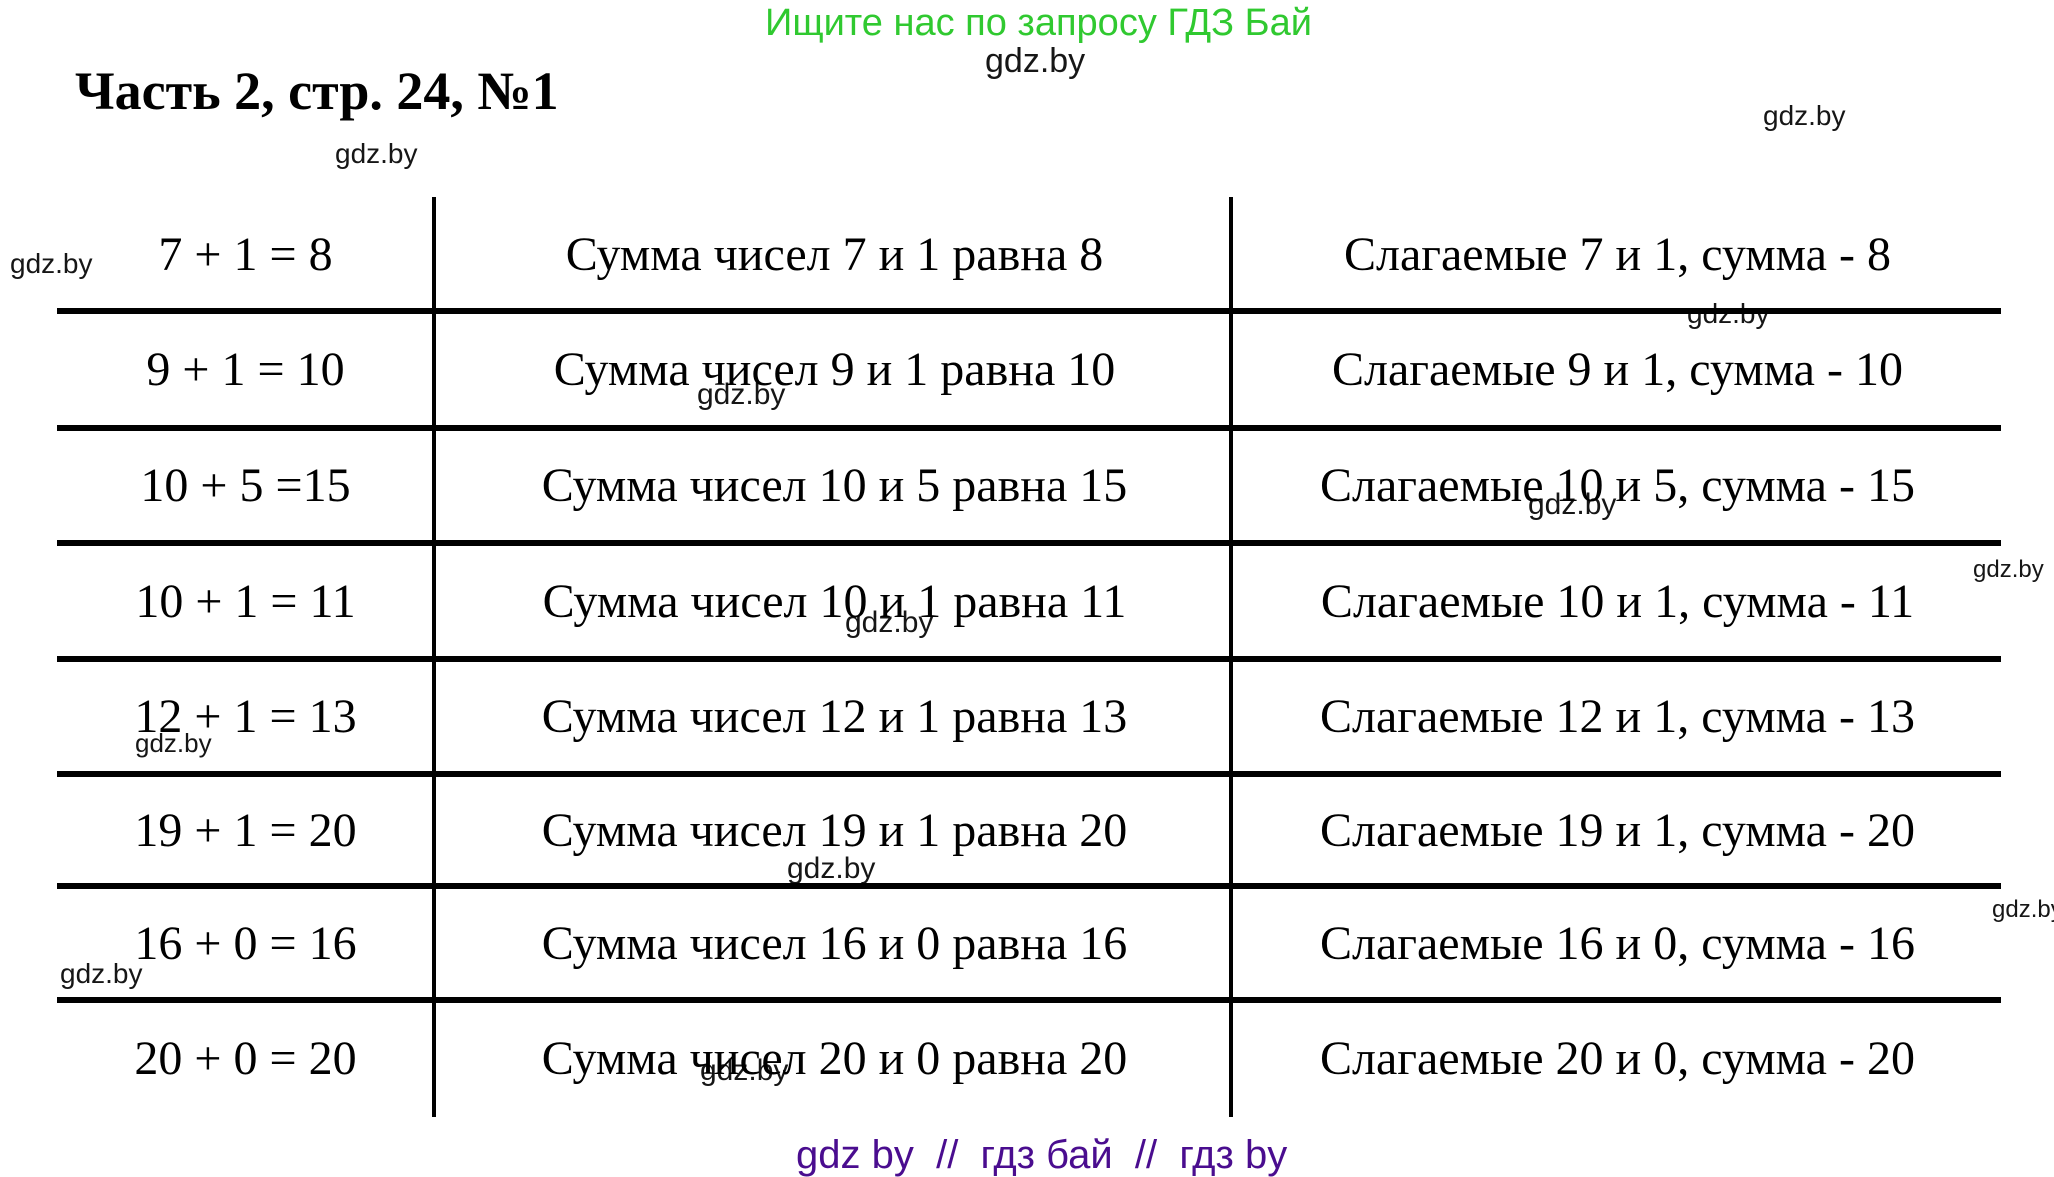 The width and height of the screenshot is (2054, 1177). Describe the element at coordinates (1617, 485) in the screenshot. I see `table-cell-addends: Слагаемые 10 и 5, сумма - 15` at that location.